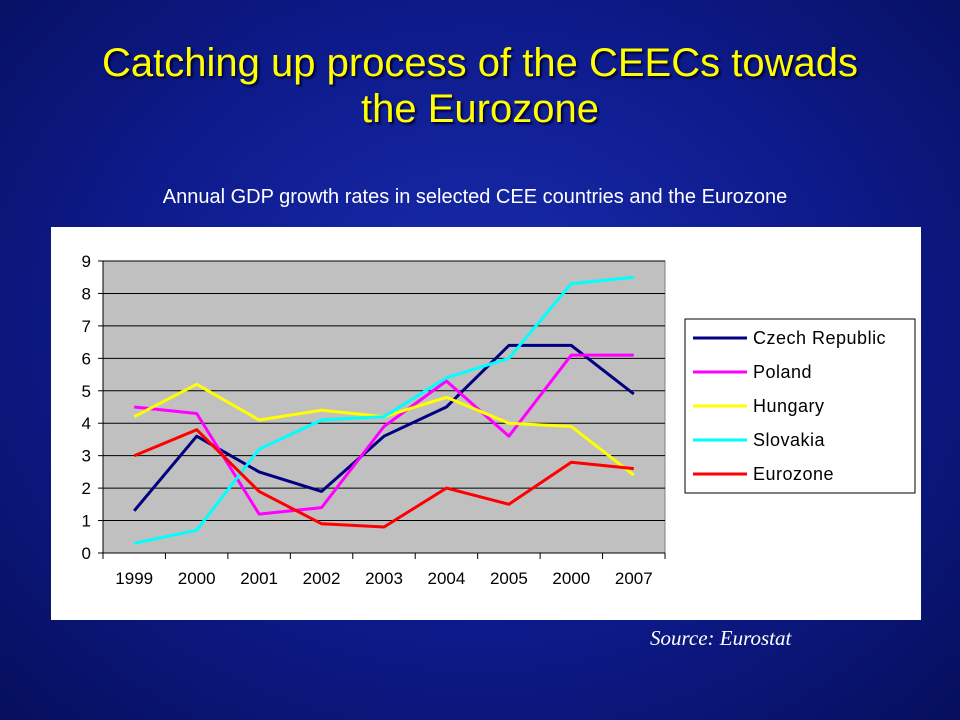 This screenshot has width=960, height=720. Describe the element at coordinates (86, 358) in the screenshot. I see `y-tick-label: 6` at that location.